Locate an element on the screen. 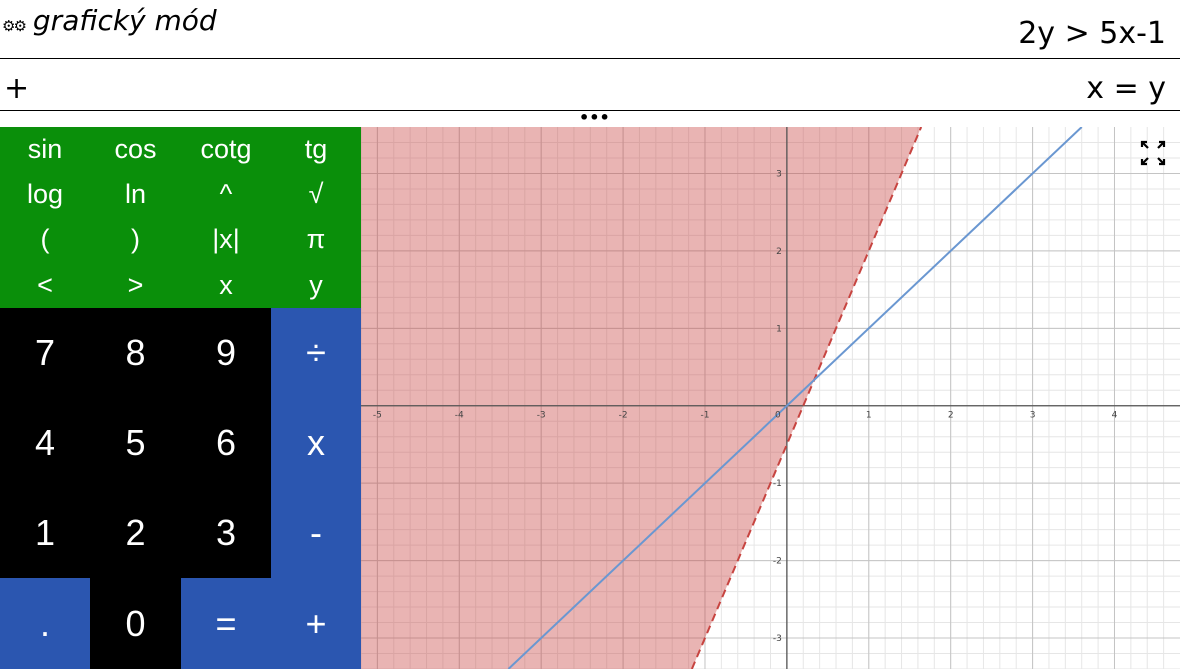 The width and height of the screenshot is (1180, 669). key-fn-2-1: ) is located at coordinates (135, 239).